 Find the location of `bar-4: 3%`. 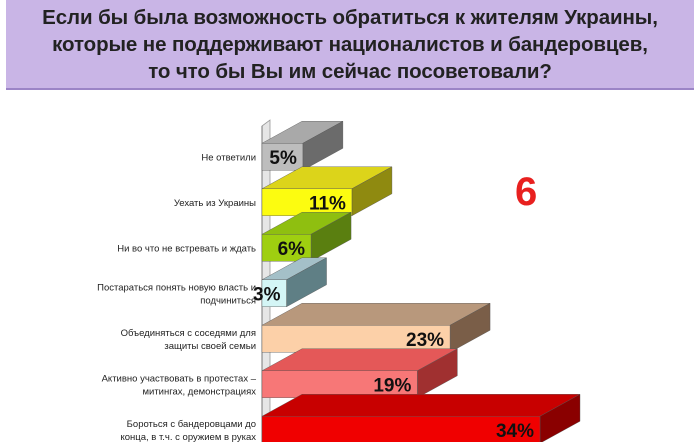

bar-4: 3% is located at coordinates (290, 282).